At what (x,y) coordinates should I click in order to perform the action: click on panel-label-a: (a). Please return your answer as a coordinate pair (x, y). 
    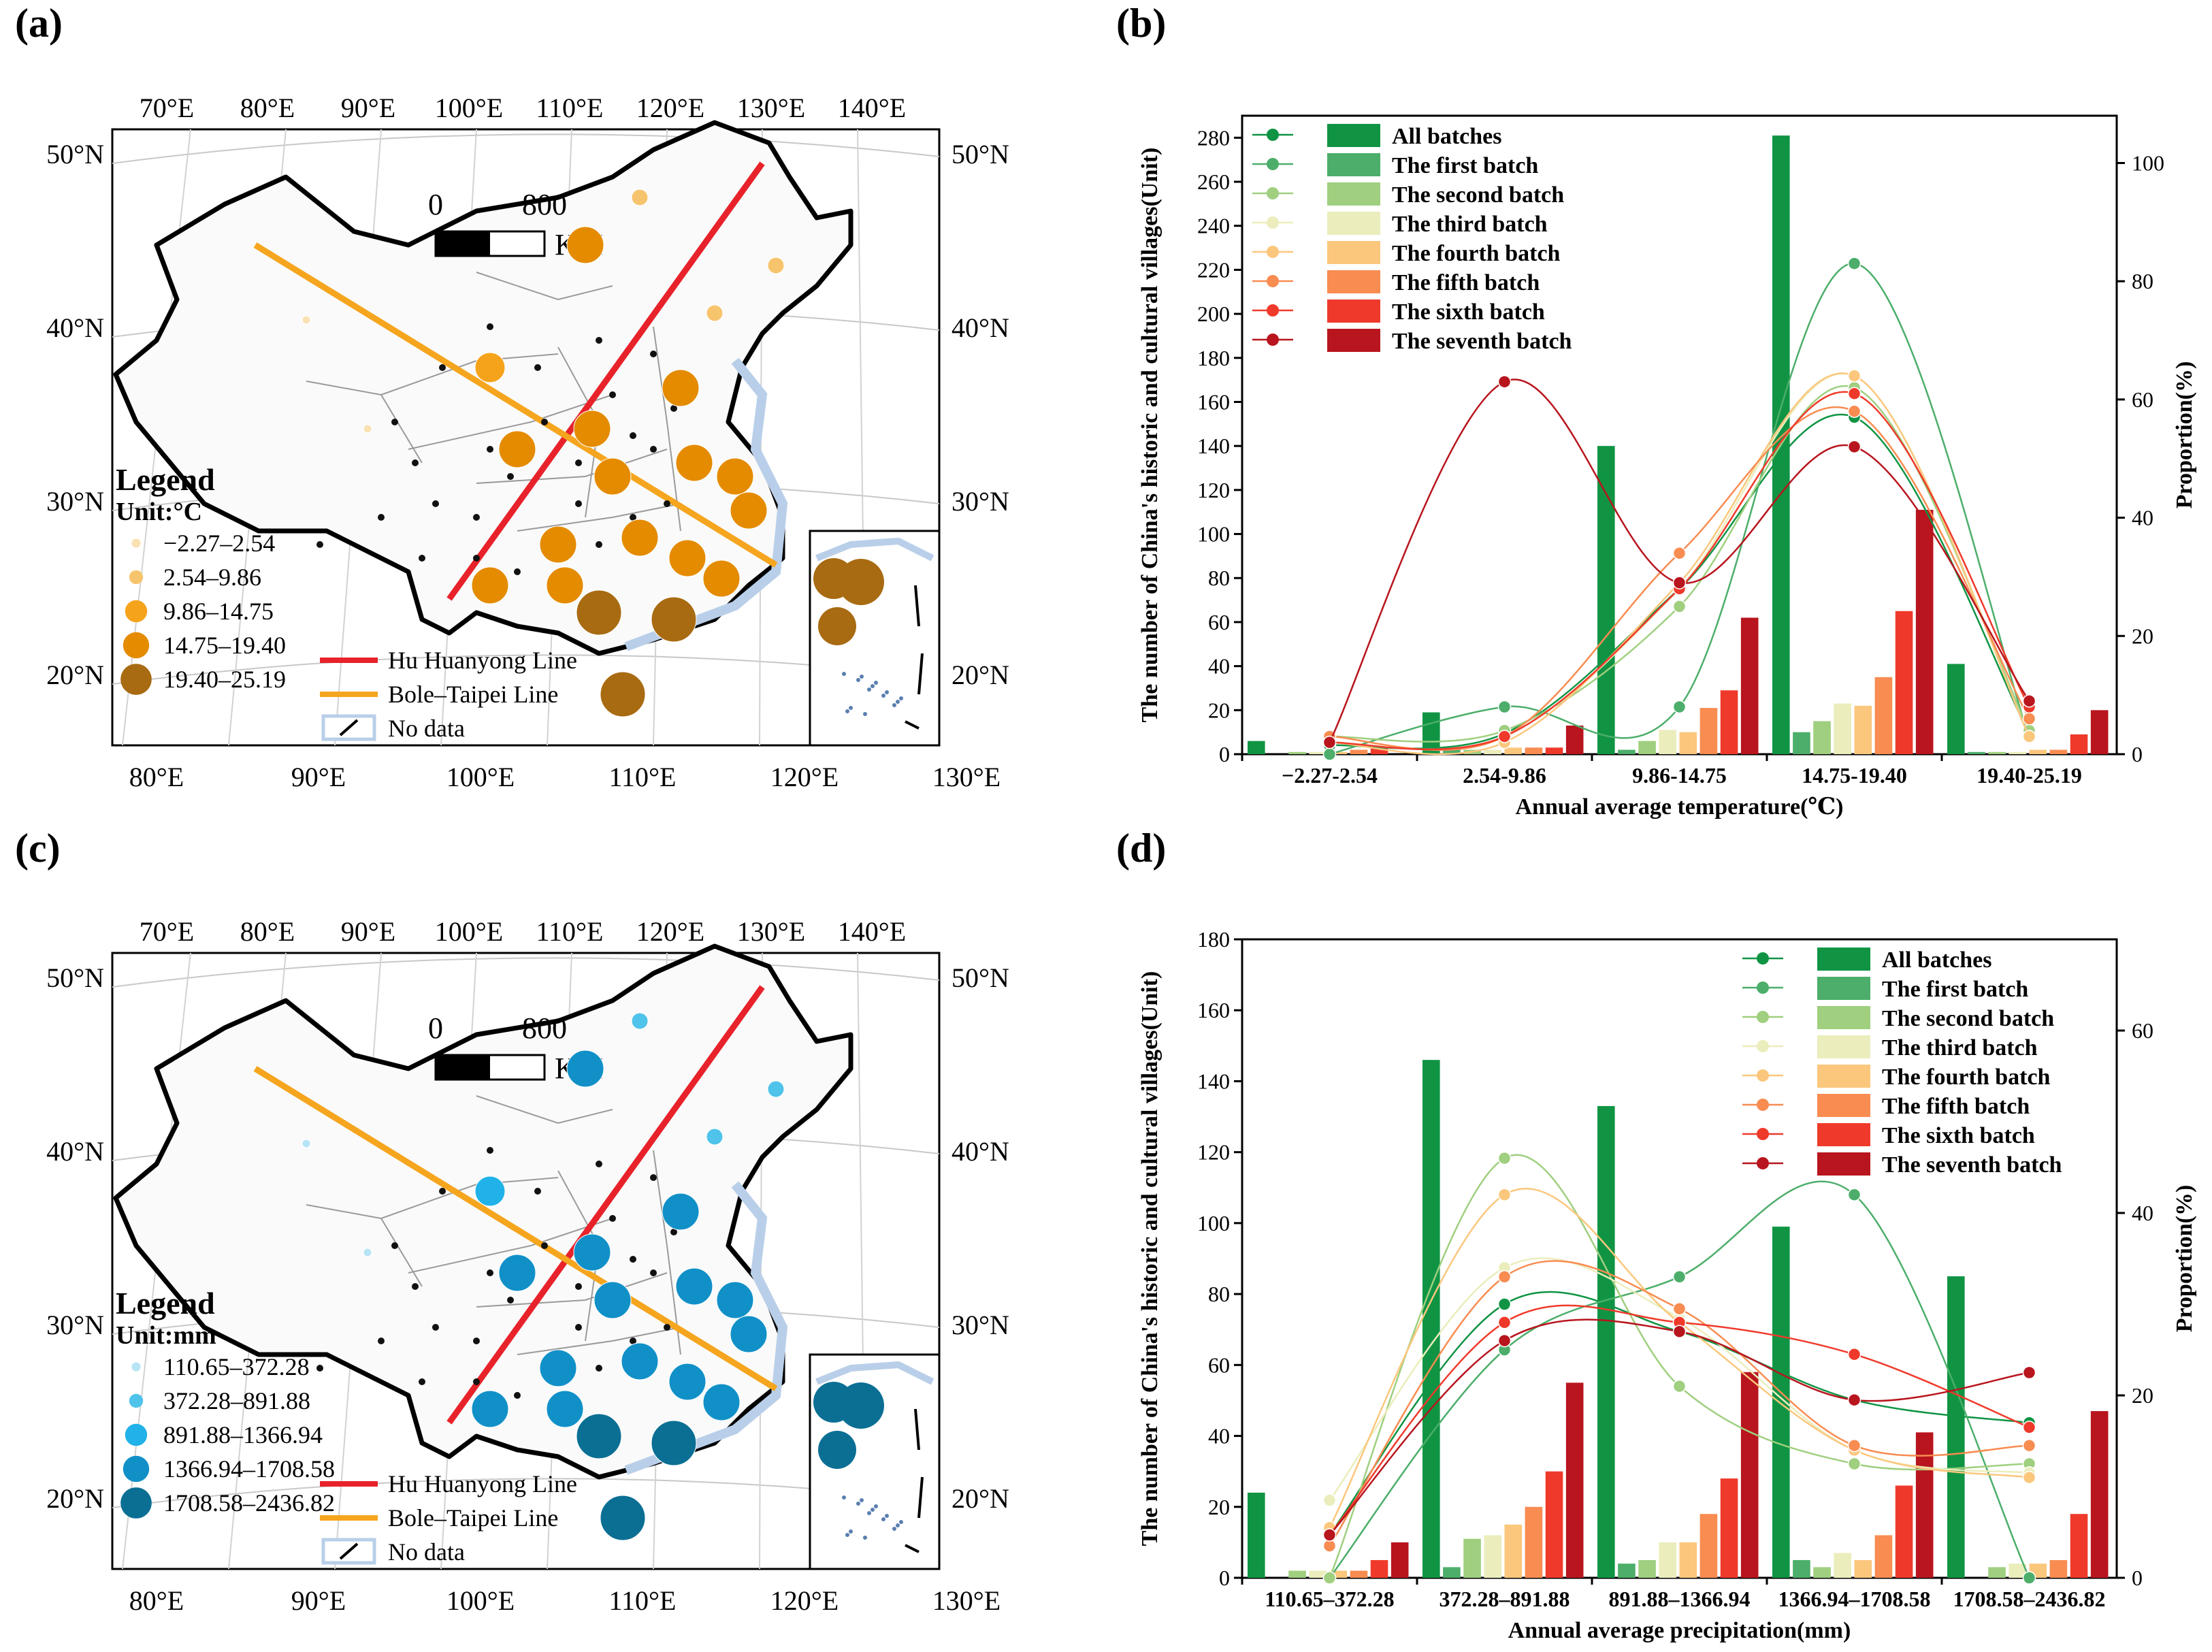
    Looking at the image, I should click on (39, 23).